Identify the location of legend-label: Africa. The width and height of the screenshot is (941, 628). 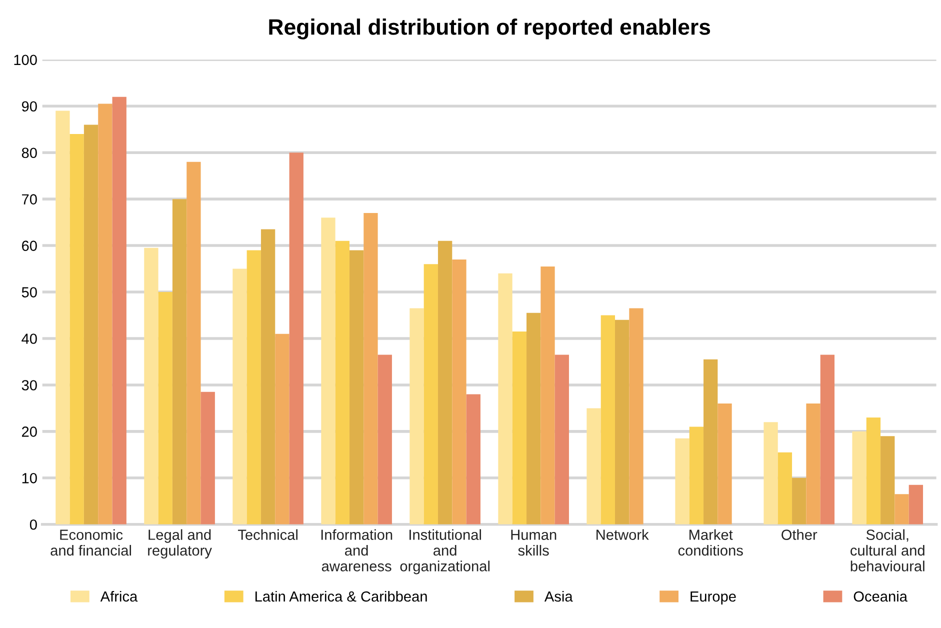
(119, 596).